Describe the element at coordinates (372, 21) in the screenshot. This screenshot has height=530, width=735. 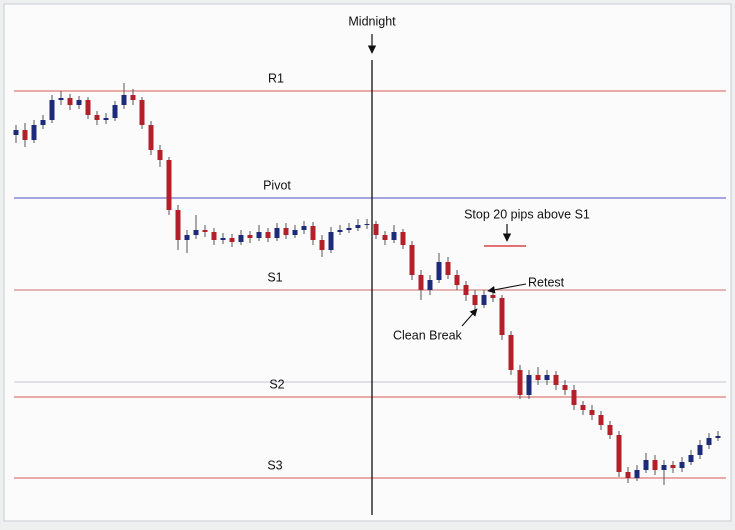
I see `midnight-label: Midnight` at that location.